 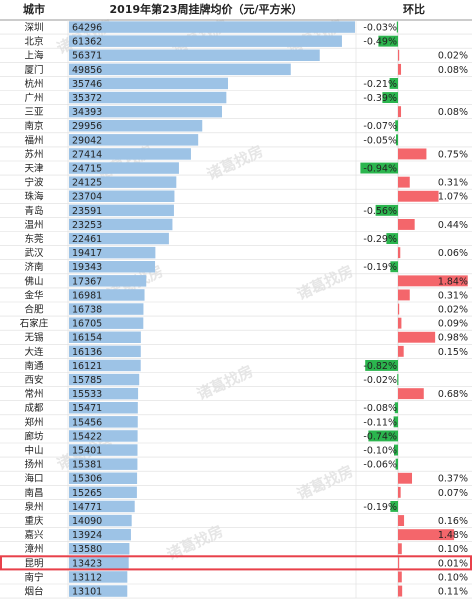 What do you see at coordinates (246, 69) in the screenshot?
I see `table-row: 厦门 49856 0.08%` at bounding box center [246, 69].